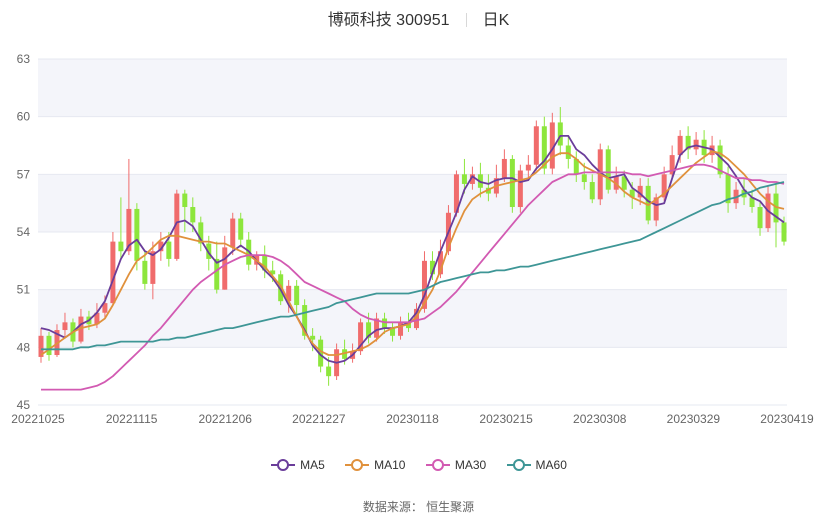 The width and height of the screenshot is (837, 517). Describe the element at coordinates (600, 419) in the screenshot. I see `x-tick-label: 20230308` at that location.